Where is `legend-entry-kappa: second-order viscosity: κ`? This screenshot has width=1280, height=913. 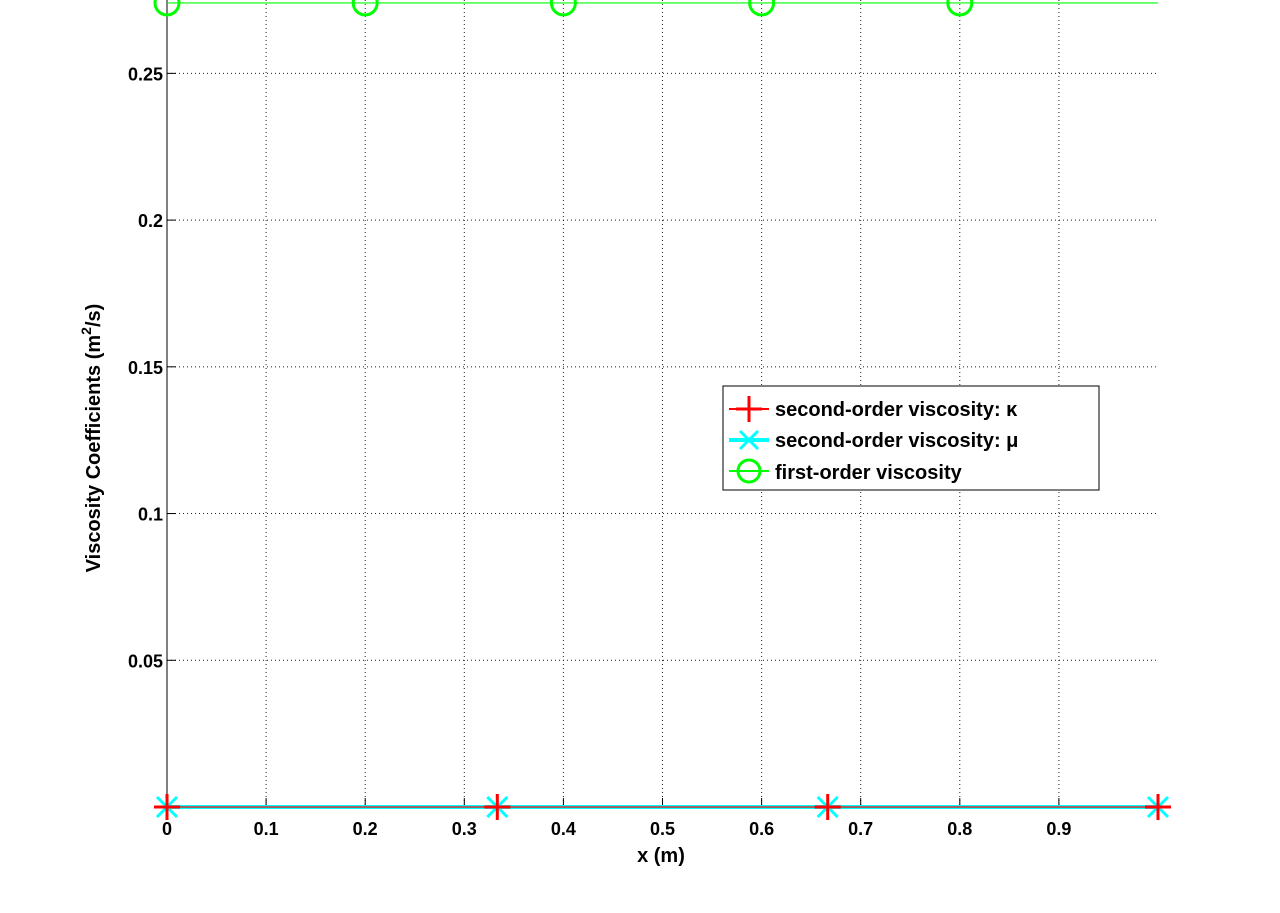 legend-entry-kappa: second-order viscosity: κ is located at coordinates (873, 409).